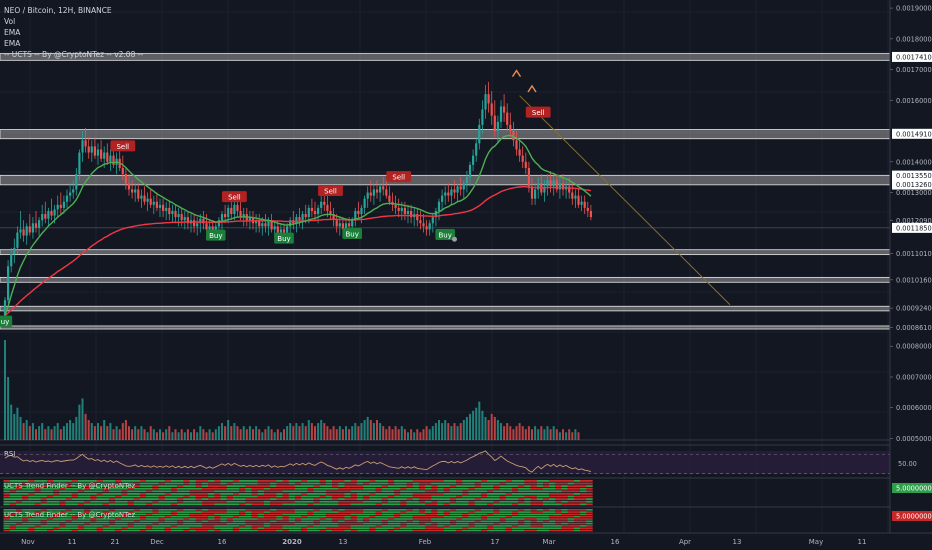 This screenshot has height=550, width=932. What do you see at coordinates (10, 21) in the screenshot?
I see `volume-indicator-label: Vol` at bounding box center [10, 21].